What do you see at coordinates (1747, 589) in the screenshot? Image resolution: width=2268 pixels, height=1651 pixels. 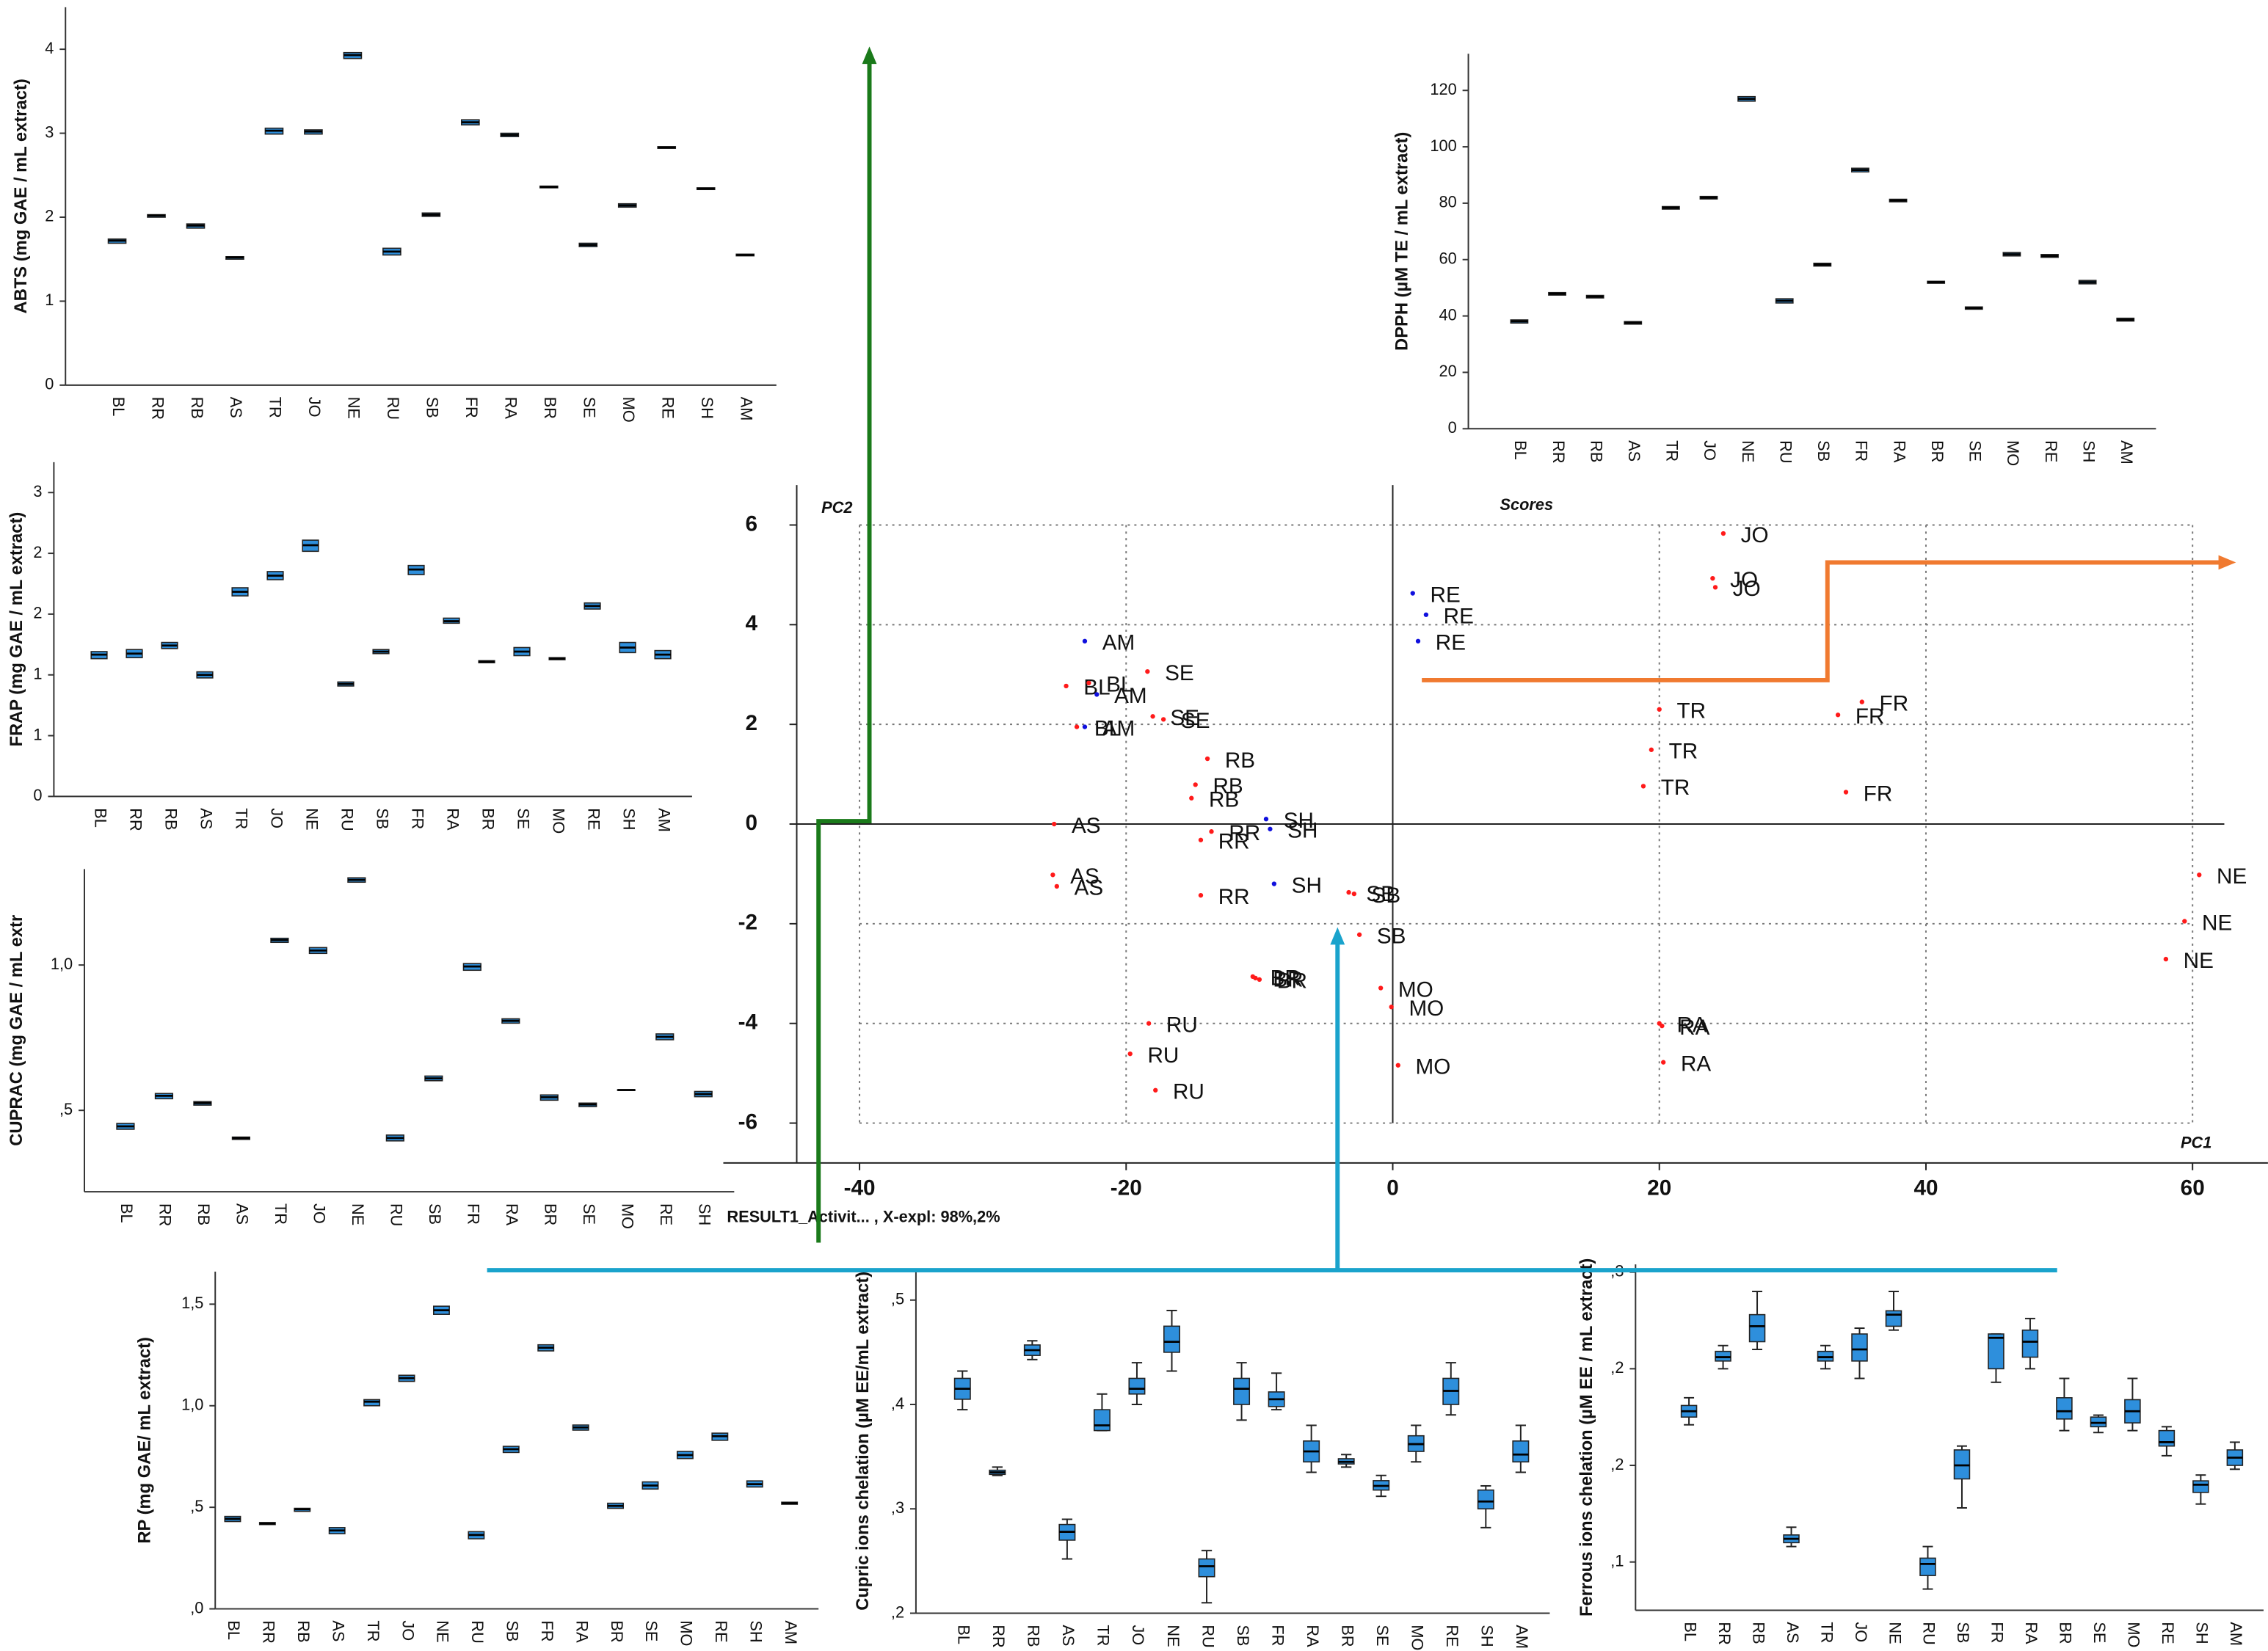 I see `point-label: JO` at bounding box center [1747, 589].